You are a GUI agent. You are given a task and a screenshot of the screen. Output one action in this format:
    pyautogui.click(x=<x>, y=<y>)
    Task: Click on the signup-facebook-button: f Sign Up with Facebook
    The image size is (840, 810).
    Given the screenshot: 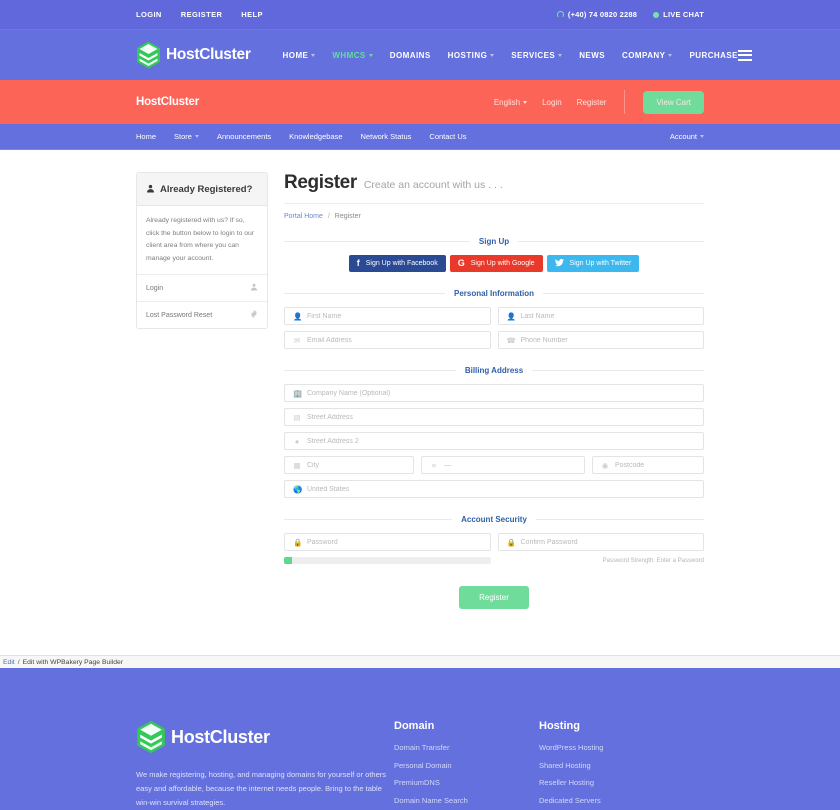 What is the action you would take?
    pyautogui.click(x=397, y=263)
    